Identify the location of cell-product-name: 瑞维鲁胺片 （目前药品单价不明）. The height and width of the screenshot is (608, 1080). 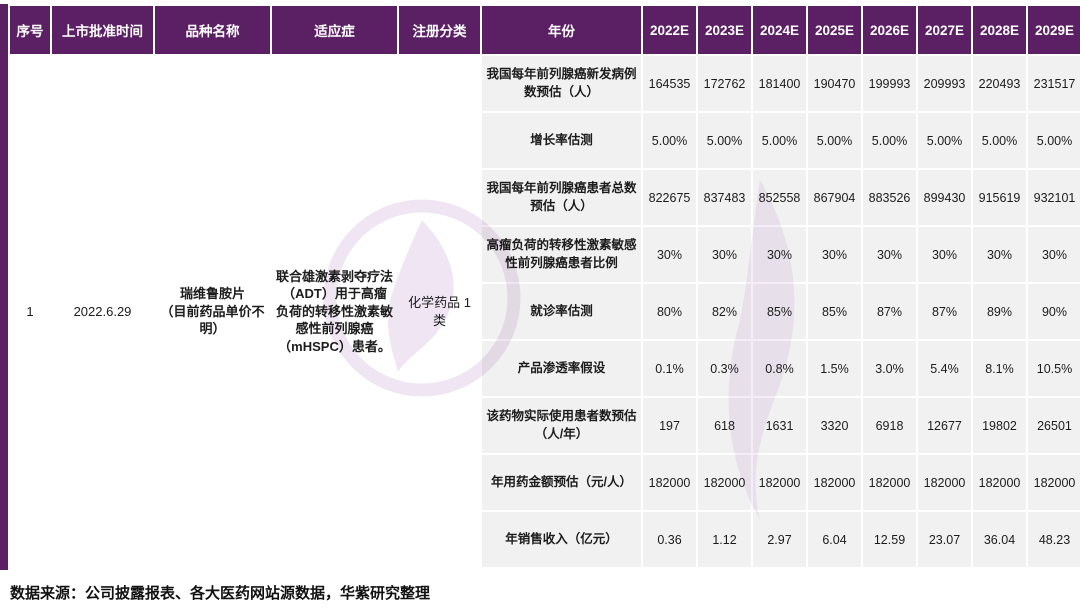
(212, 311).